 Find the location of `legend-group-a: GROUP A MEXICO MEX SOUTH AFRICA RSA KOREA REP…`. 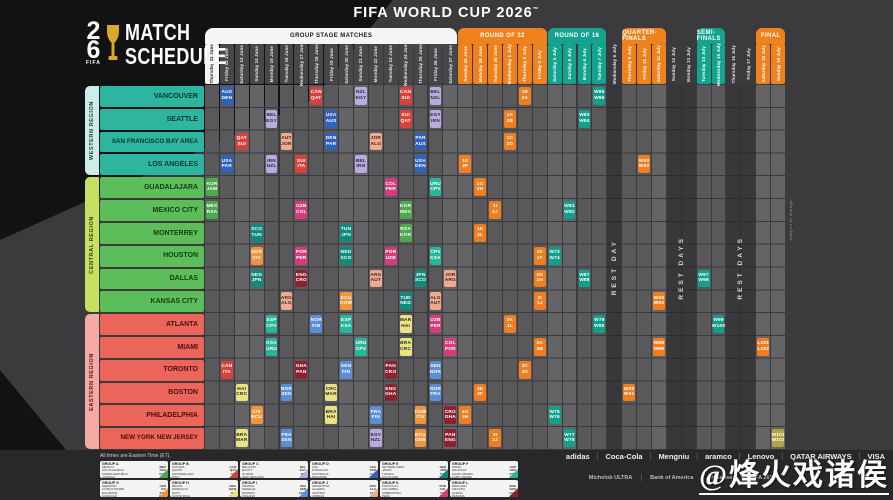

legend-group-a: GROUP A MEXICO MEX SOUTH AFRICA RSA KOREA REP… is located at coordinates (134, 469).